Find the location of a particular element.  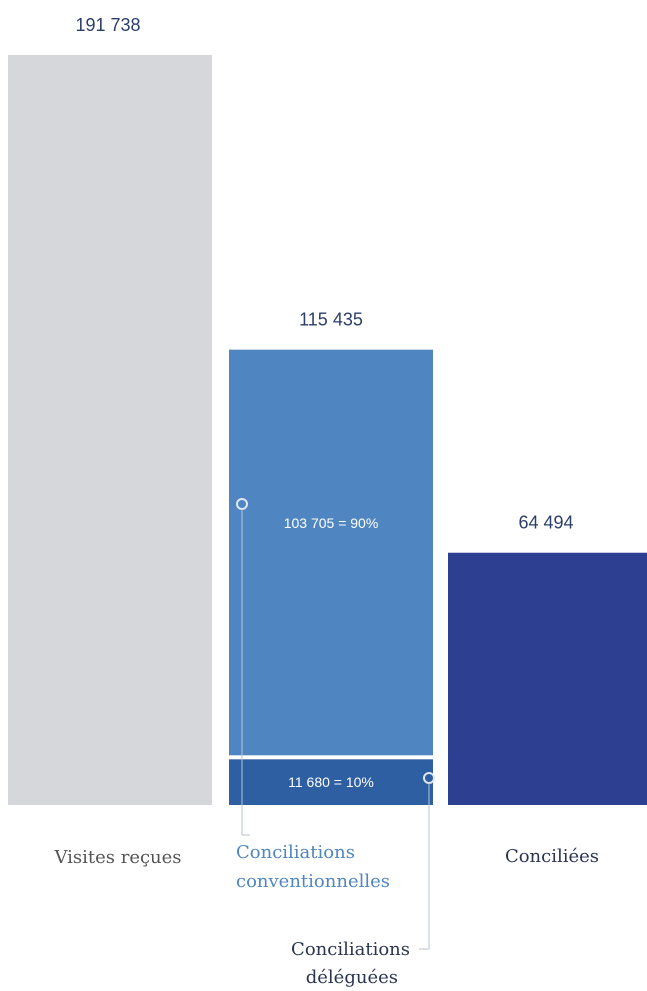

segment-label-conventionnelles: 103 705 = 90% is located at coordinates (331, 523).